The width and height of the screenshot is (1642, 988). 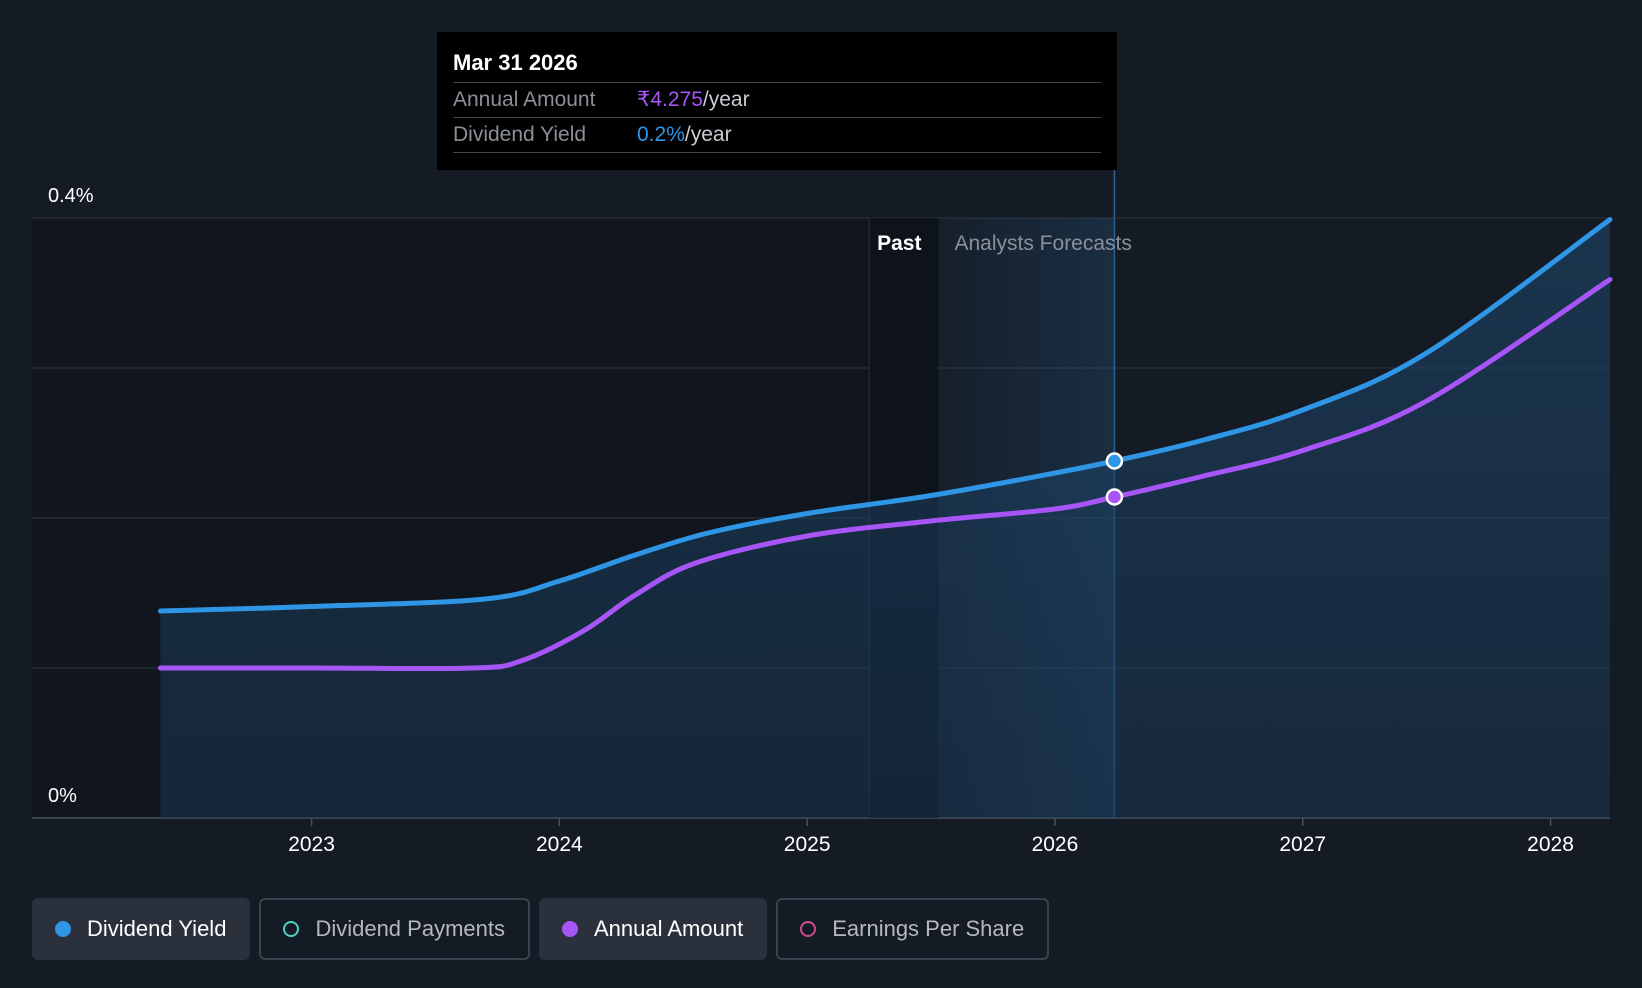 I want to click on legend-earnings-per-share-ring-icon, so click(x=808, y=929).